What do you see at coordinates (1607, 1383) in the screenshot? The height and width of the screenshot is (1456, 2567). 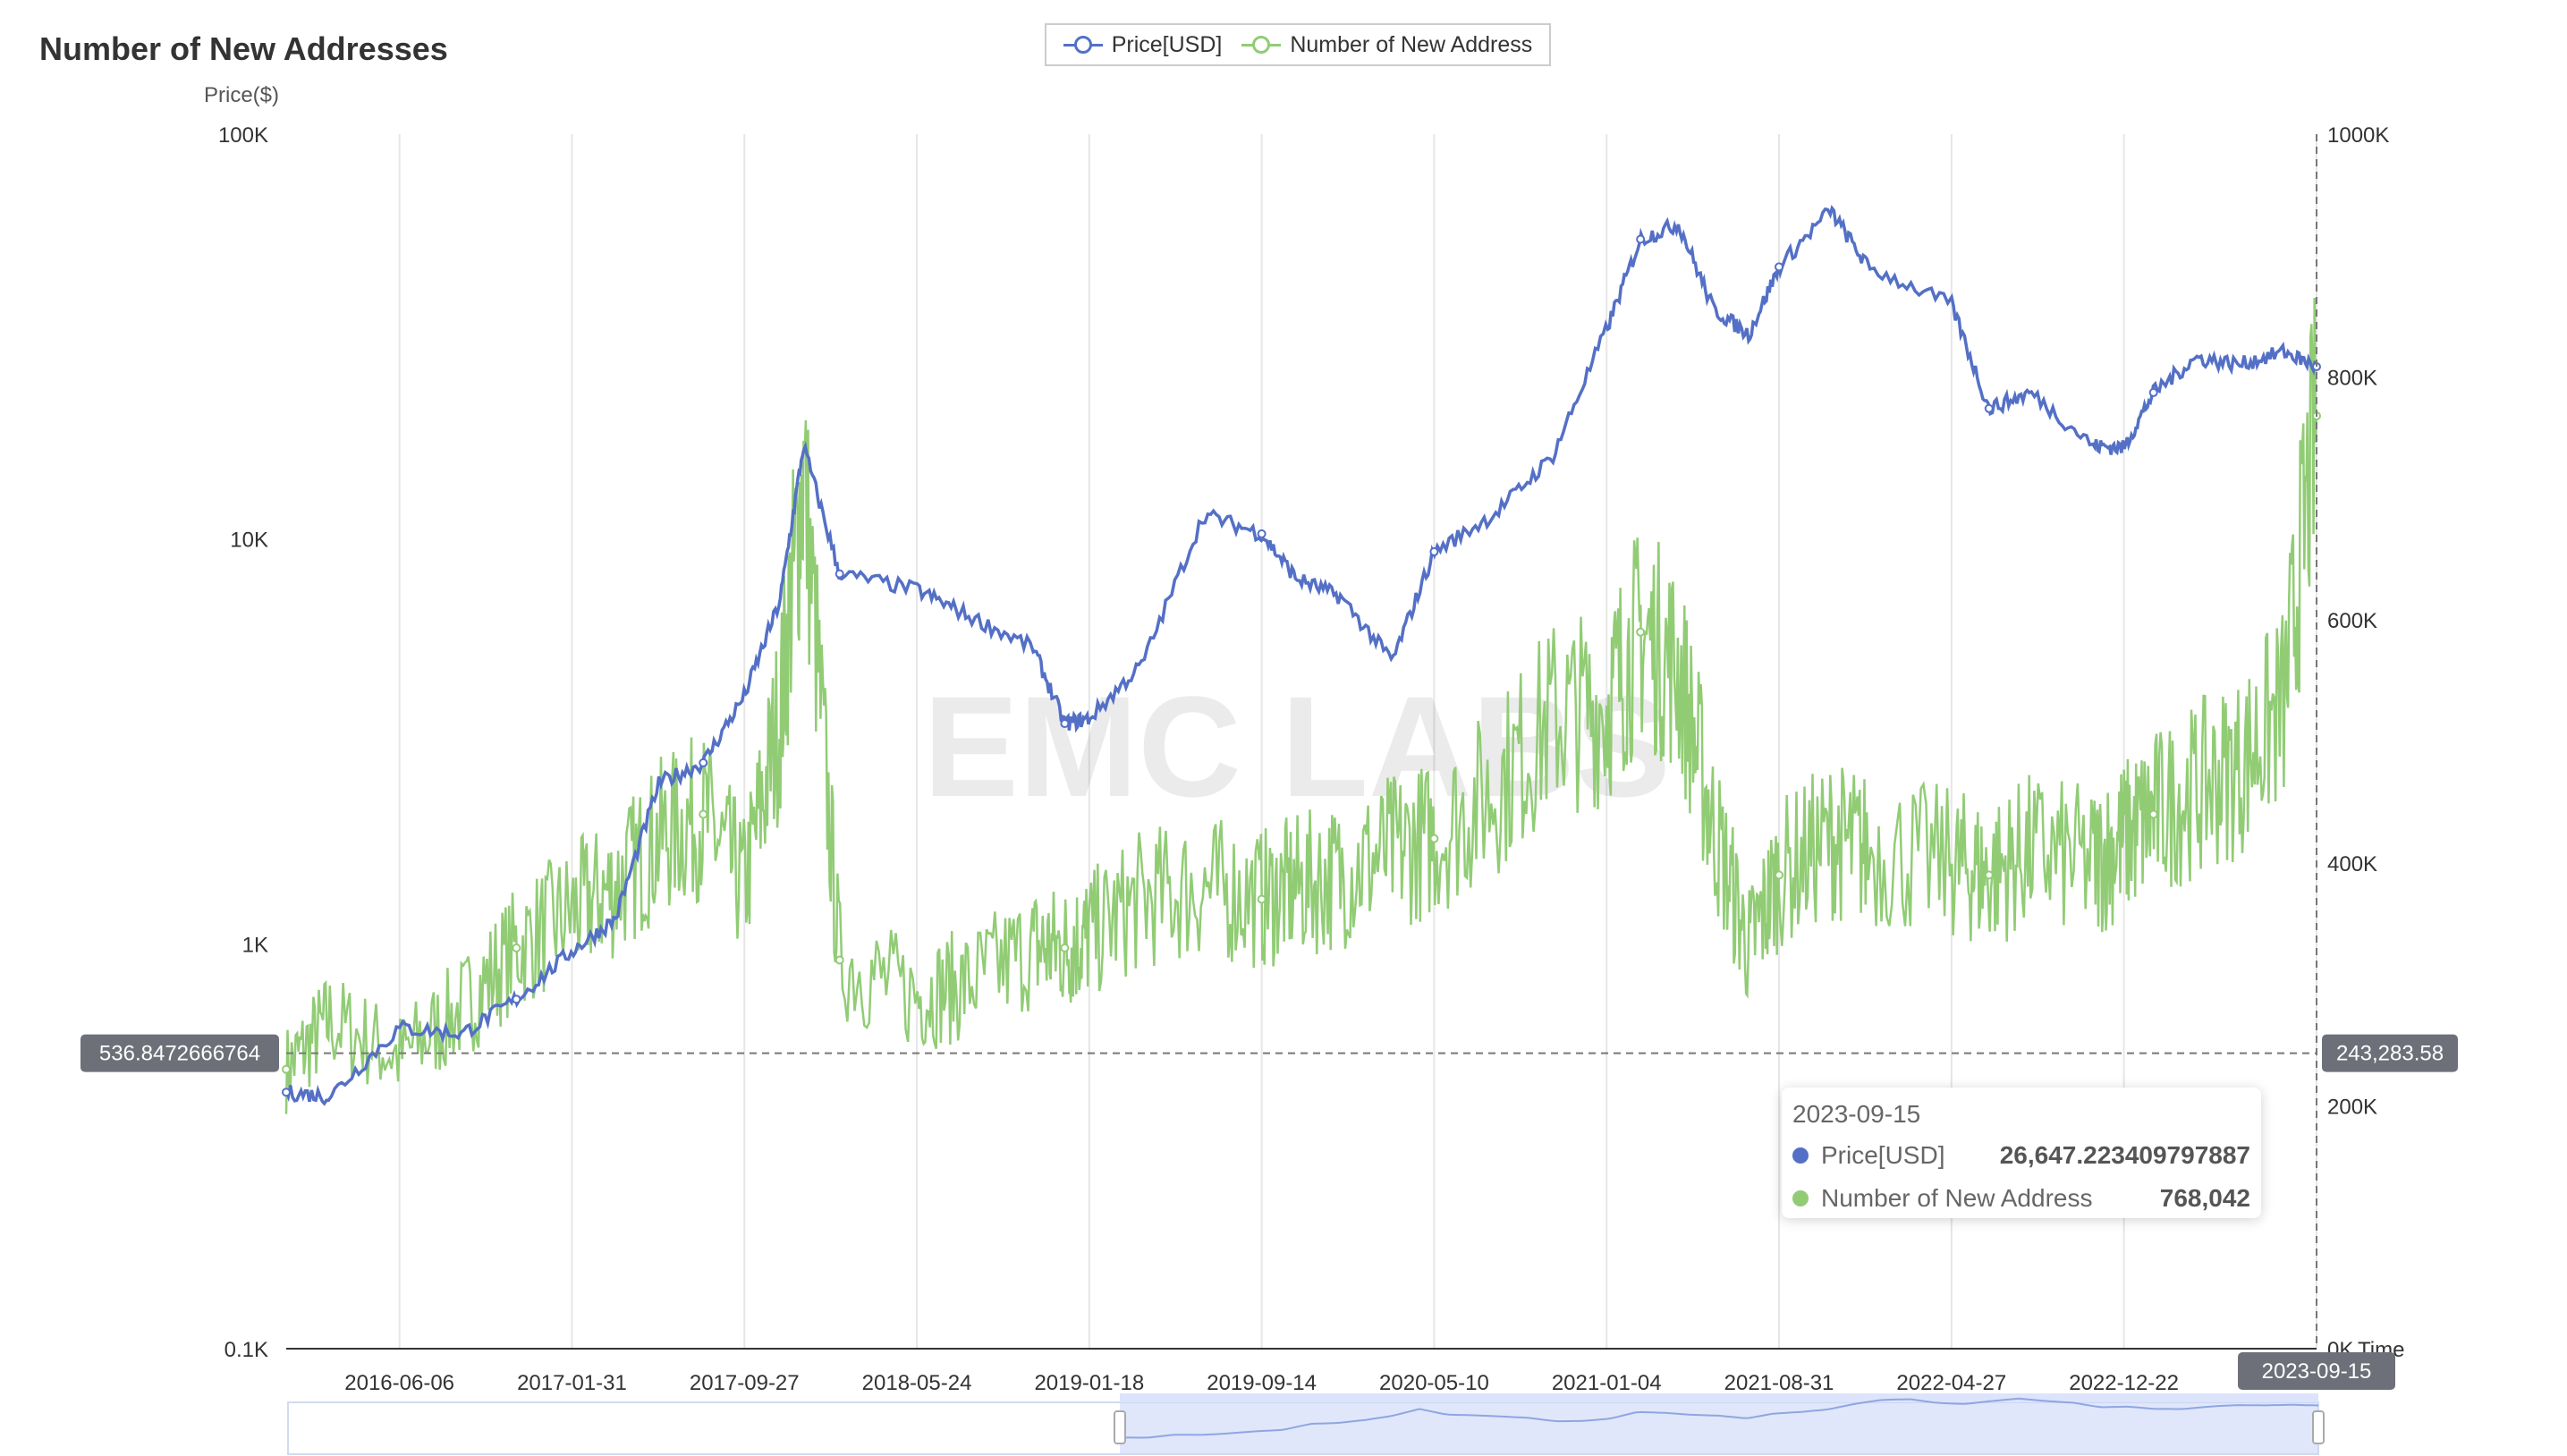 I see `x-tick-label: 2021-01-04` at bounding box center [1607, 1383].